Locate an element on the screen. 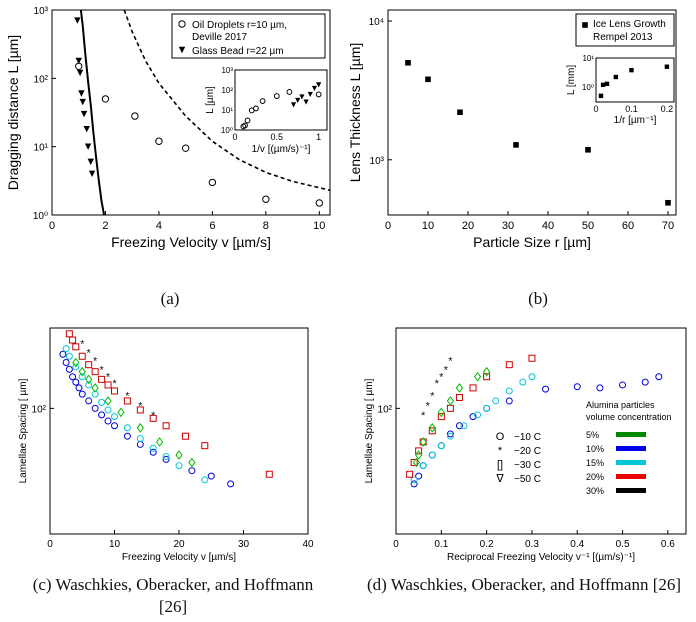  chart-b-inset-xtick-label: 0 is located at coordinates (595, 109).